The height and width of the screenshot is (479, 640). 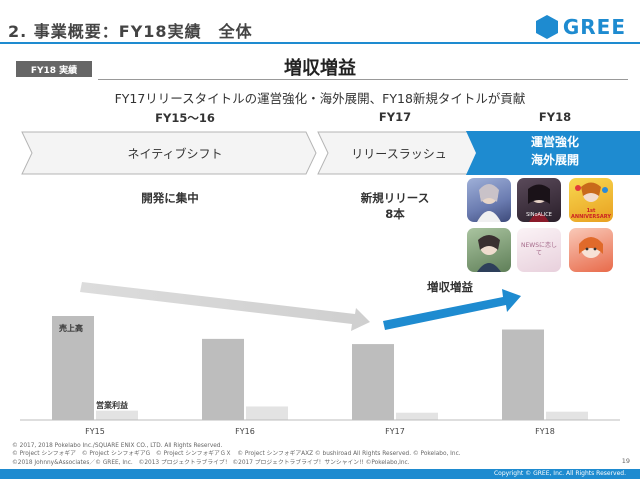 I want to click on news-logo-text: NEWSに恋して, so click(x=539, y=249).